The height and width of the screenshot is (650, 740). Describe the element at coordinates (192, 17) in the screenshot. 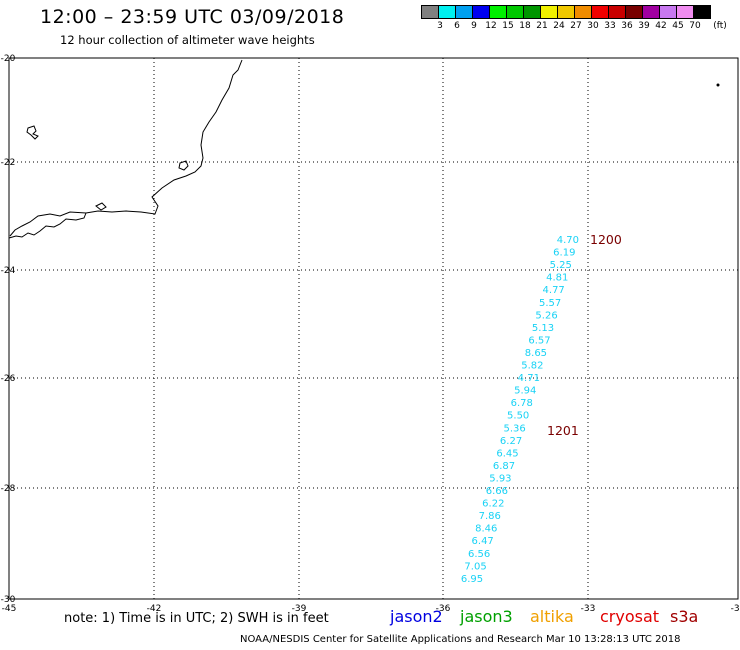

I see `map-title: 12:00 – 23:59 UTC 03/09/2018` at that location.